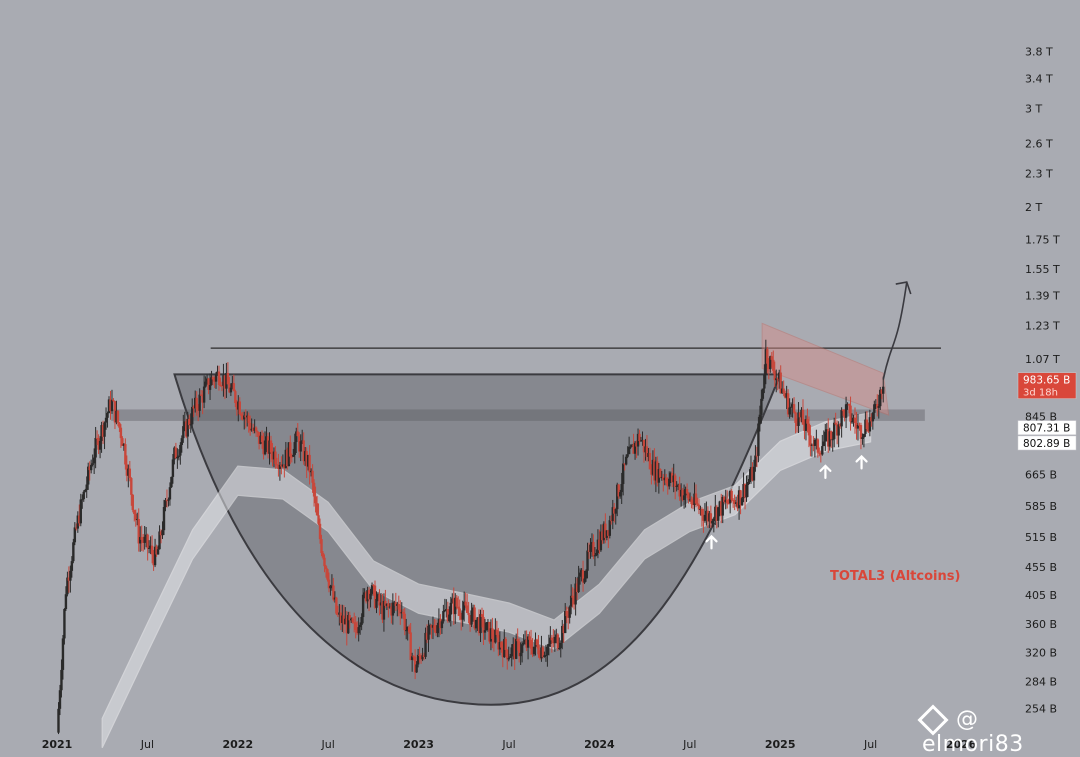 The image size is (1080, 757). I want to click on y-tick-label: 515 B, so click(1041, 537).